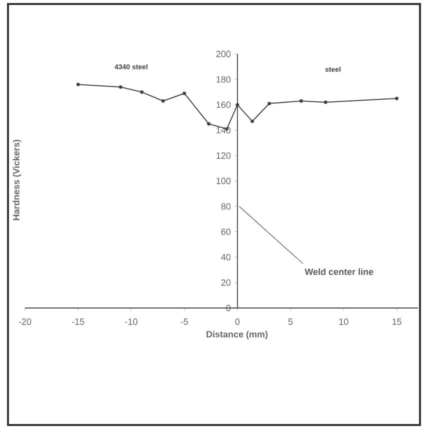  What do you see at coordinates (290, 321) in the screenshot?
I see `x-tick-label: 5` at bounding box center [290, 321].